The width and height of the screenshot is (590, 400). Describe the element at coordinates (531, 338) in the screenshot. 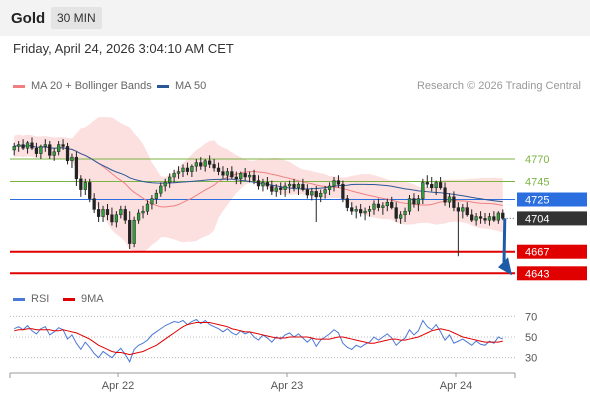

I see `rsi-tick-label: 50` at that location.